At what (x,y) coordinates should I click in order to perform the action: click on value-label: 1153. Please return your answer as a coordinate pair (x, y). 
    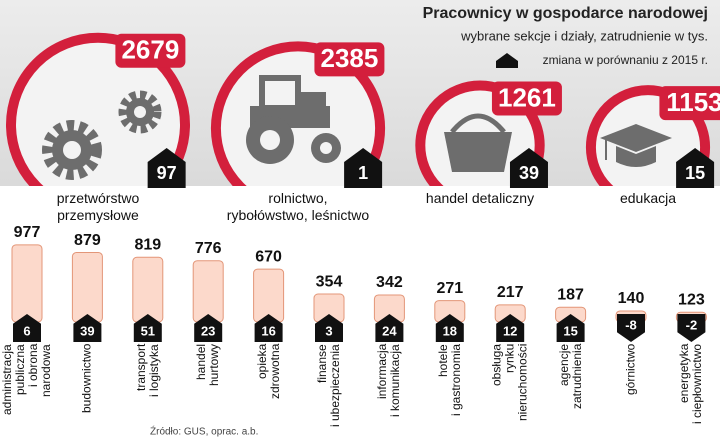
    Looking at the image, I should click on (693, 102).